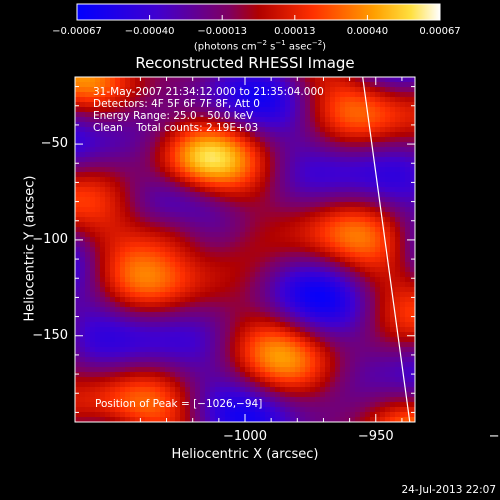 The height and width of the screenshot is (500, 500). Describe the element at coordinates (245, 436) in the screenshot. I see `x-tick-label: −1000` at that location.